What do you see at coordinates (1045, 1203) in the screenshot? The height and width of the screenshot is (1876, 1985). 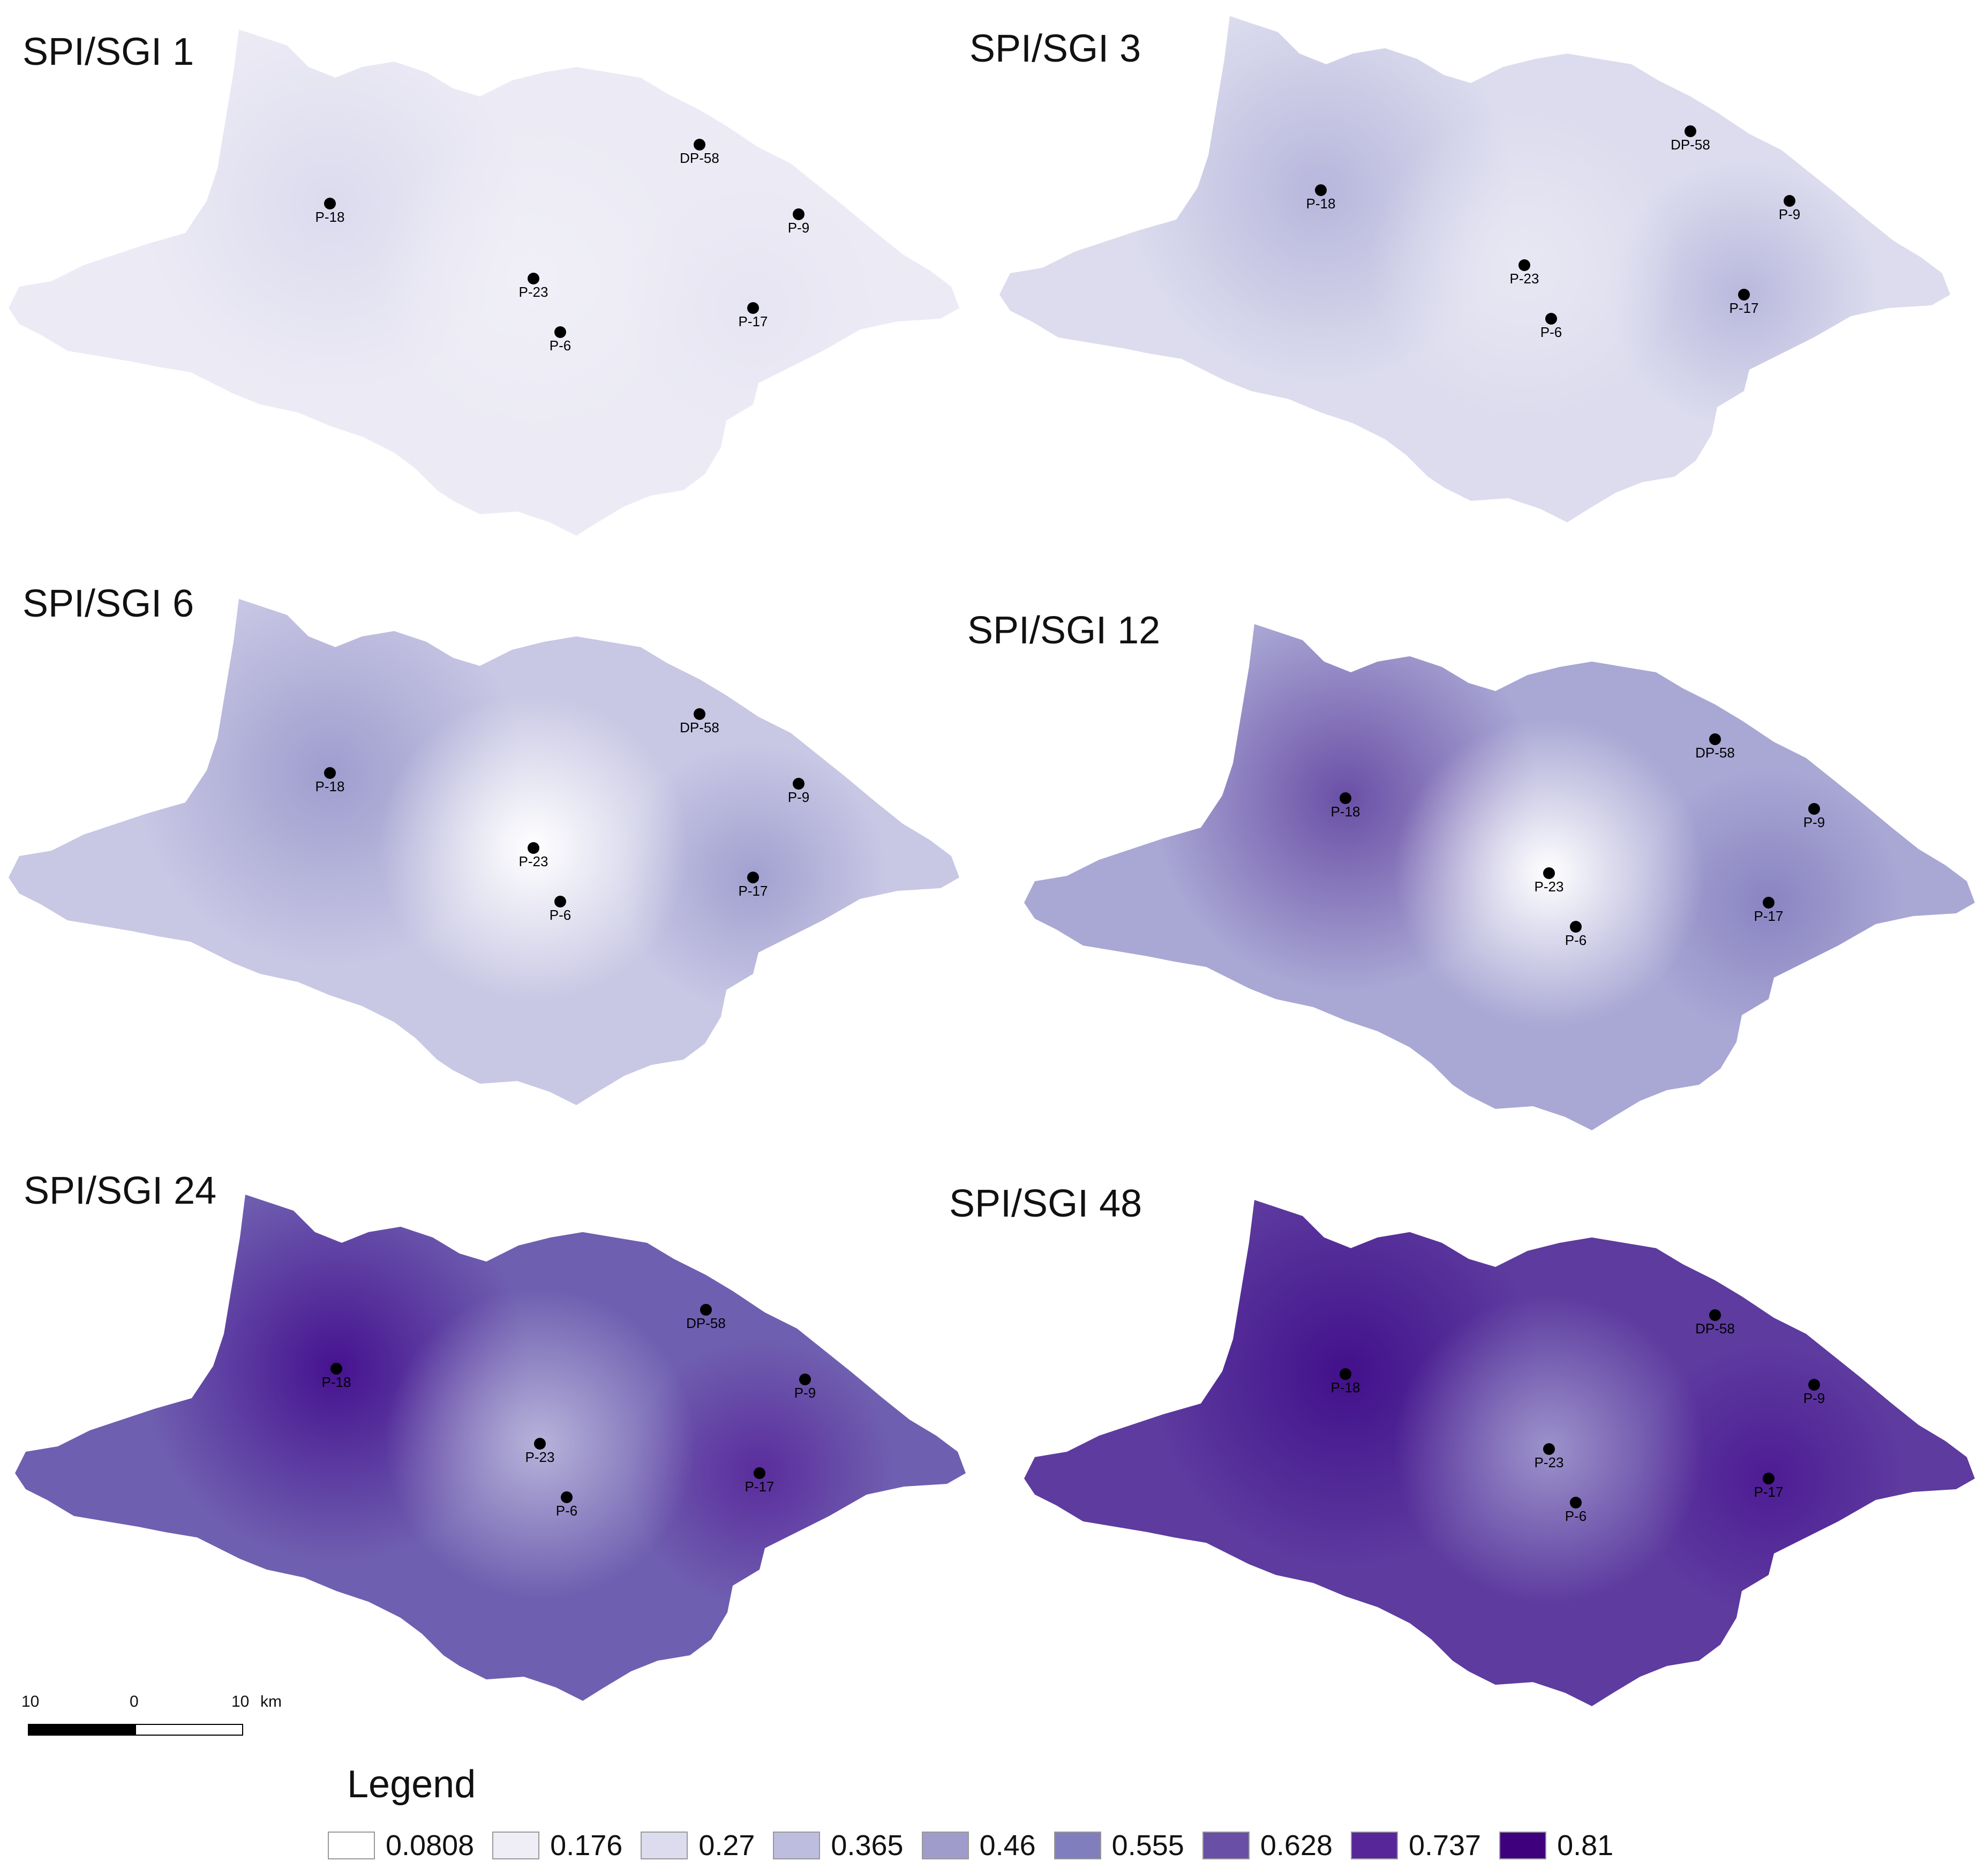 I see `panel-title-spi-sgi-48: SPI/SGI 48` at bounding box center [1045, 1203].